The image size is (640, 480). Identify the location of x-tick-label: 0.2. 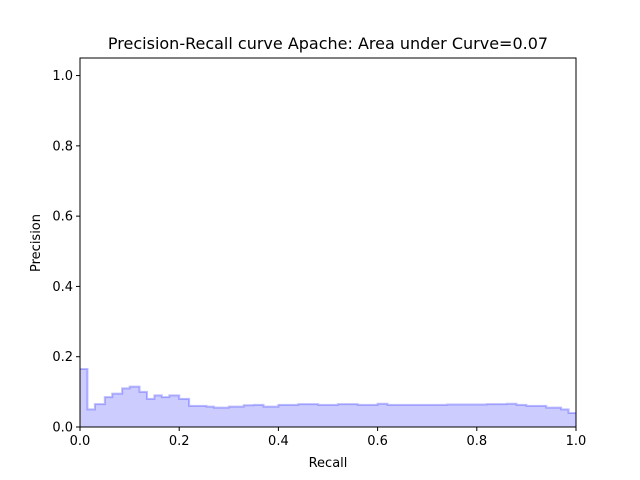
(179, 441).